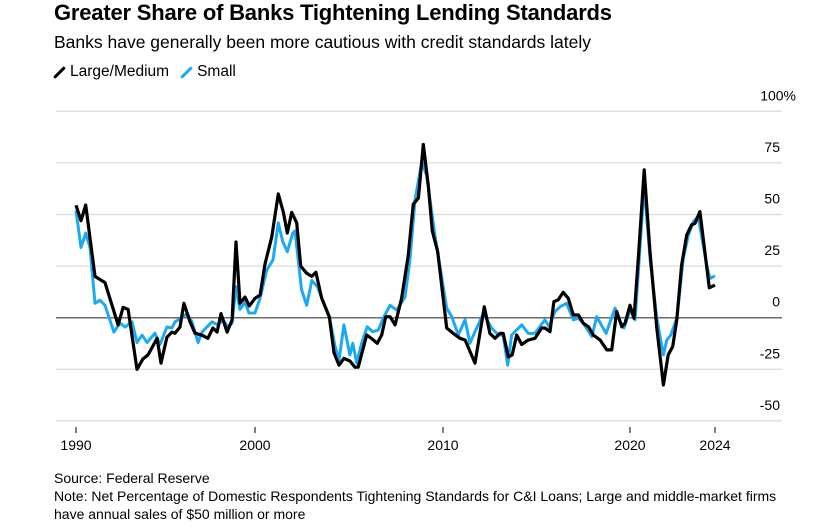 This screenshot has width=822, height=529. I want to click on x-tick-label: 2000, so click(254, 445).